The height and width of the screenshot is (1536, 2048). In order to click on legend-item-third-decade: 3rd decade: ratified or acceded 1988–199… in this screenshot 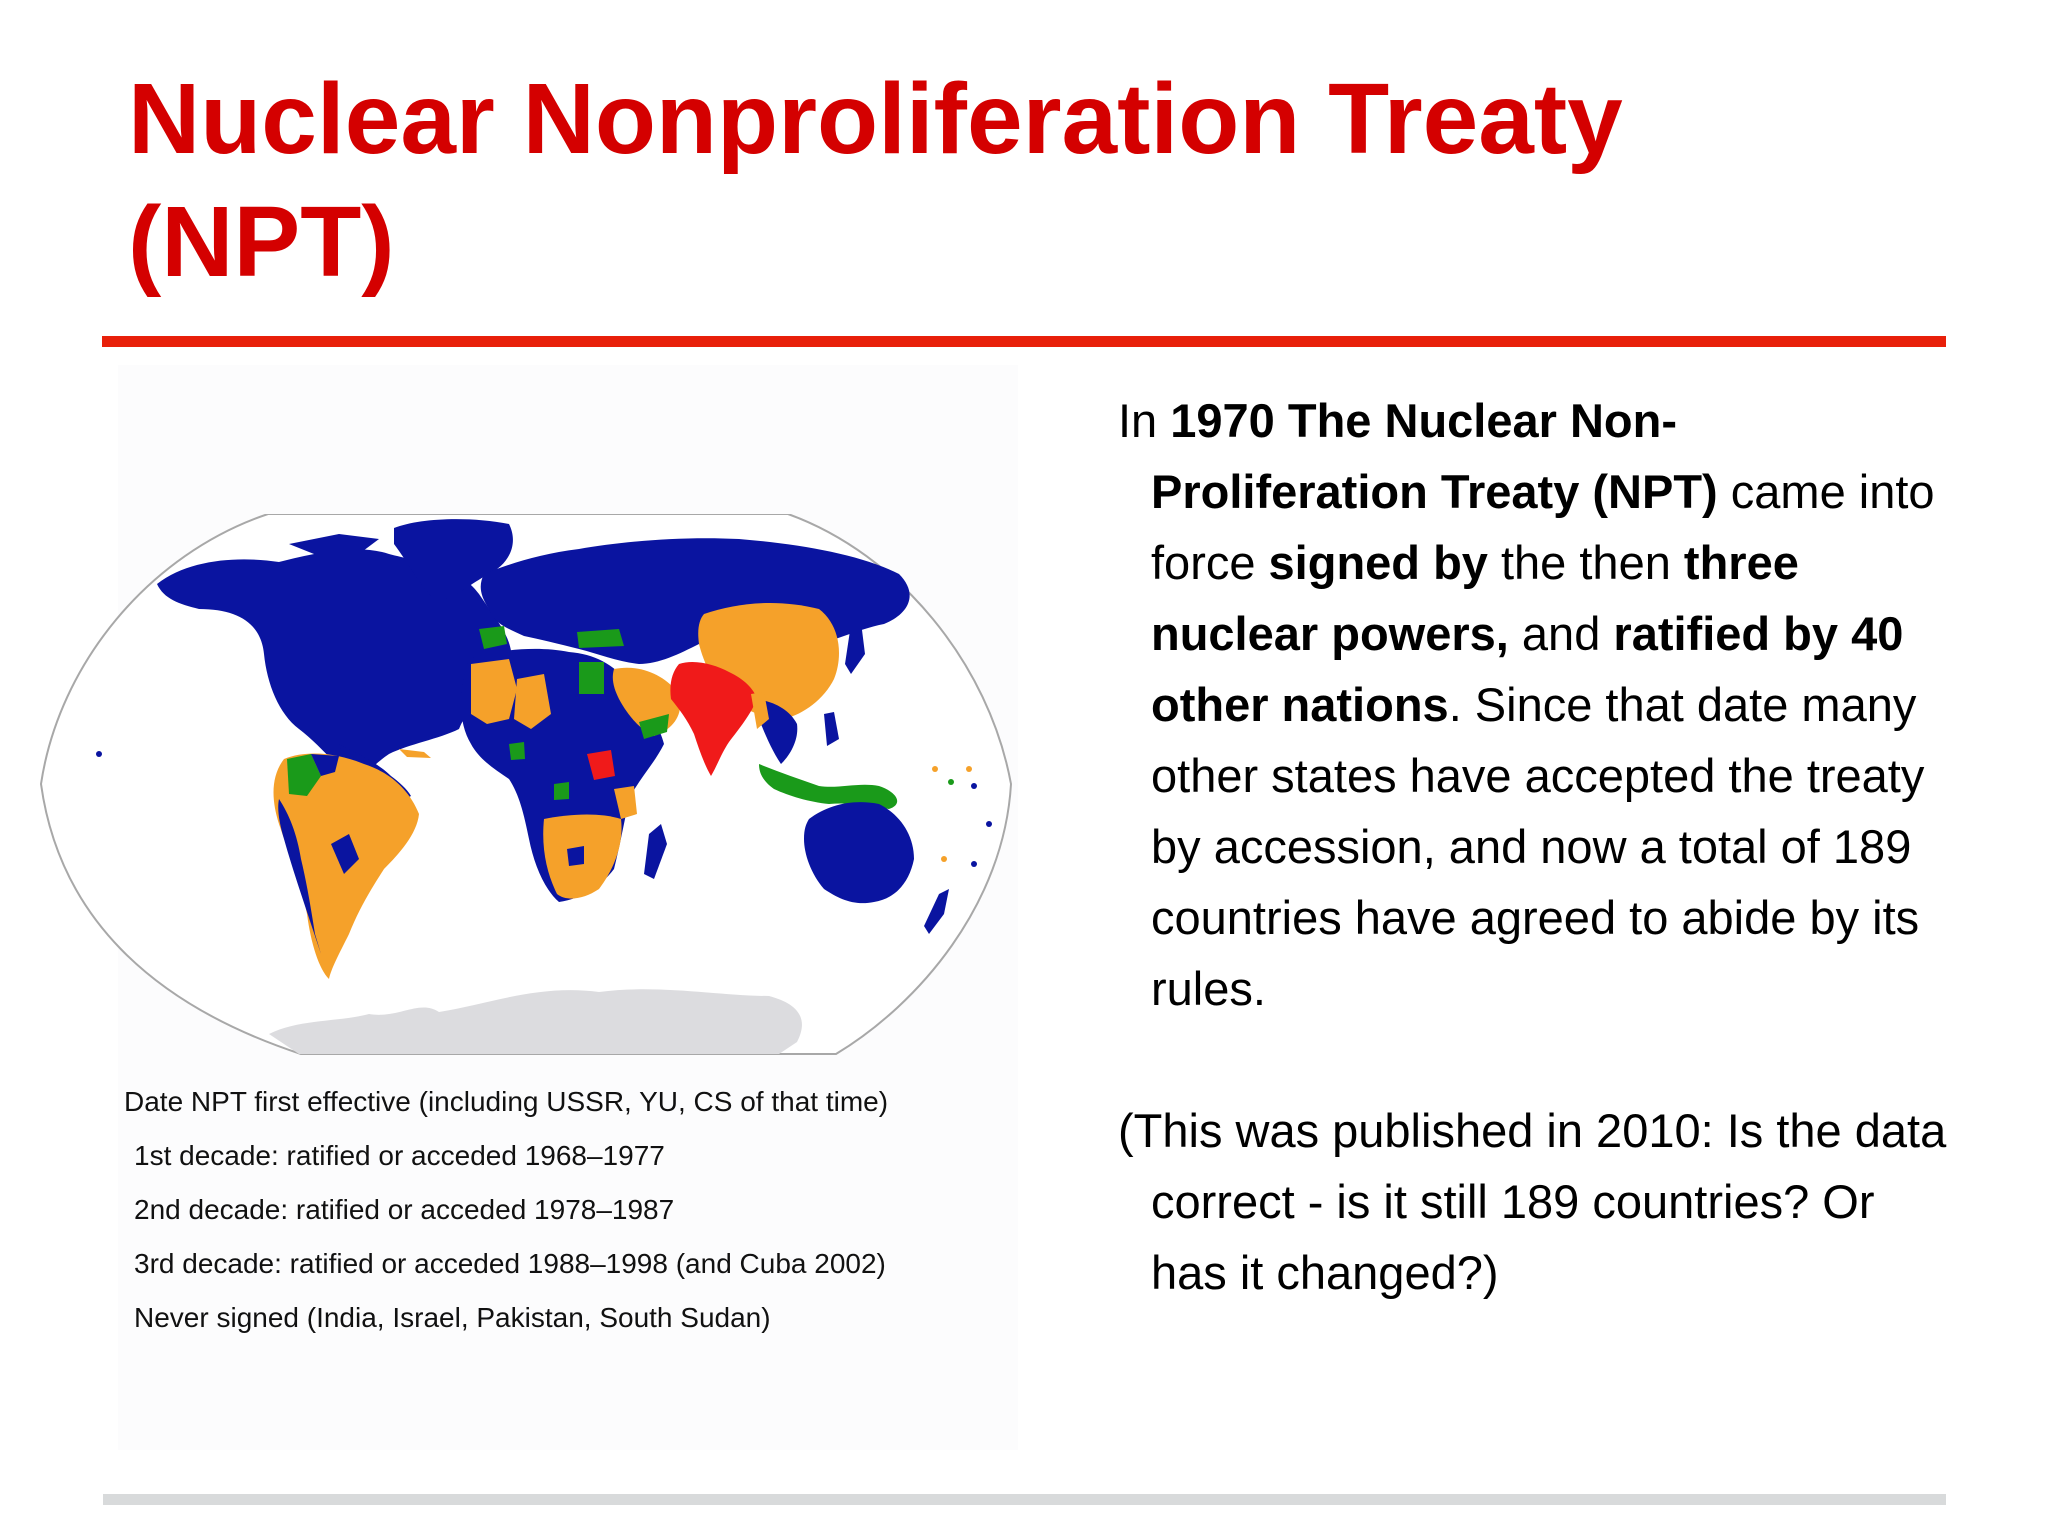, I will do `click(539, 1263)`.